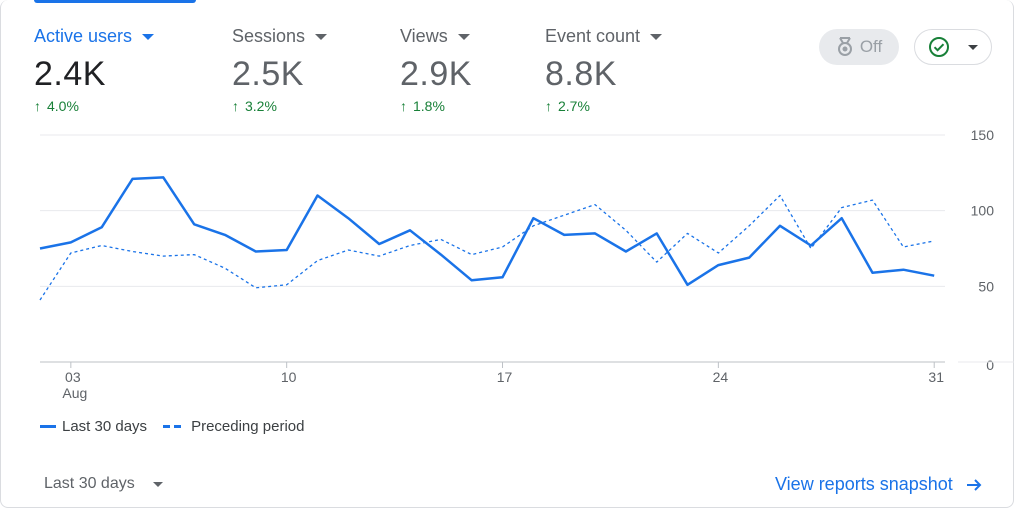  I want to click on metric-event-count: Event count 8.8K ↑ 2.7%, so click(604, 70).